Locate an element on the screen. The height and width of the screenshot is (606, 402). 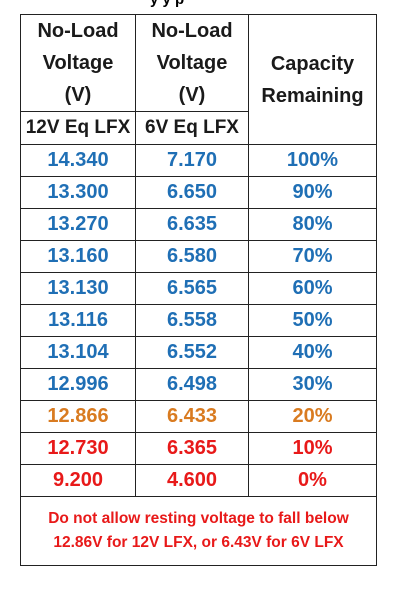
table-row: 13.130 6.565 60% is located at coordinates (198, 288).